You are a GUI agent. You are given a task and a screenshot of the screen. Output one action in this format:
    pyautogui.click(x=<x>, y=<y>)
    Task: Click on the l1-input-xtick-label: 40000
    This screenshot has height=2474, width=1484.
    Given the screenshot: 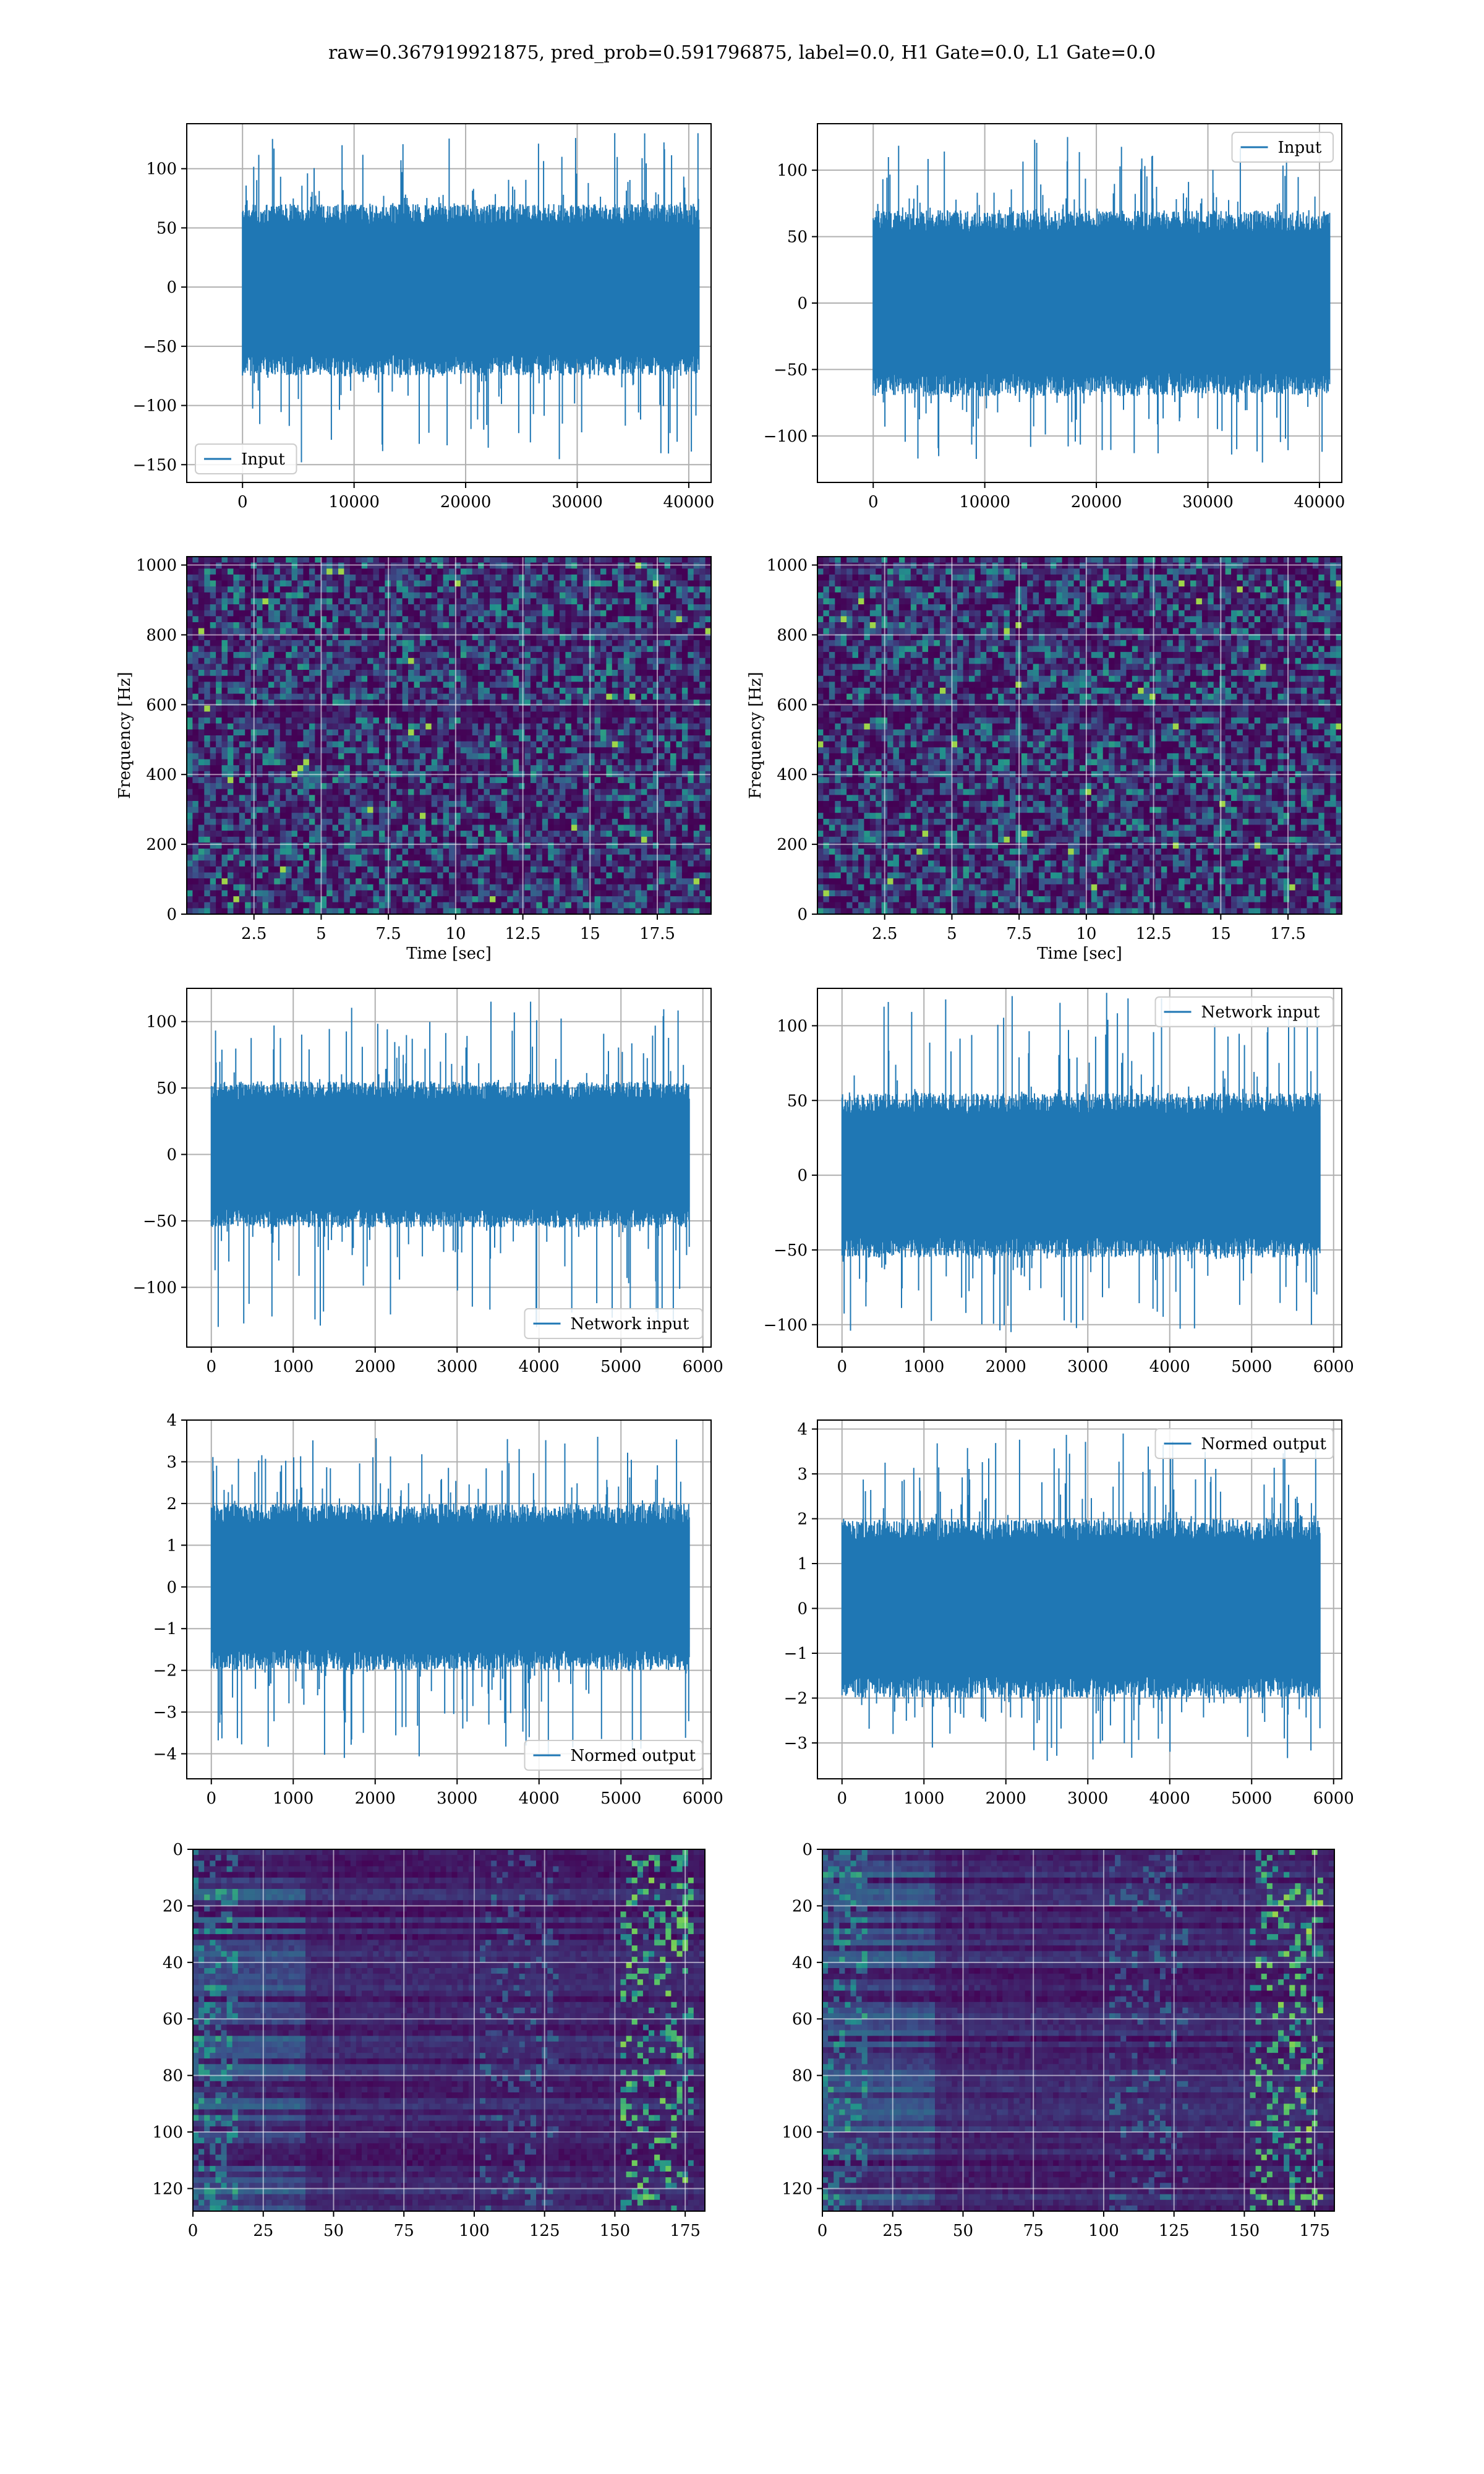 What is the action you would take?
    pyautogui.click(x=1319, y=502)
    